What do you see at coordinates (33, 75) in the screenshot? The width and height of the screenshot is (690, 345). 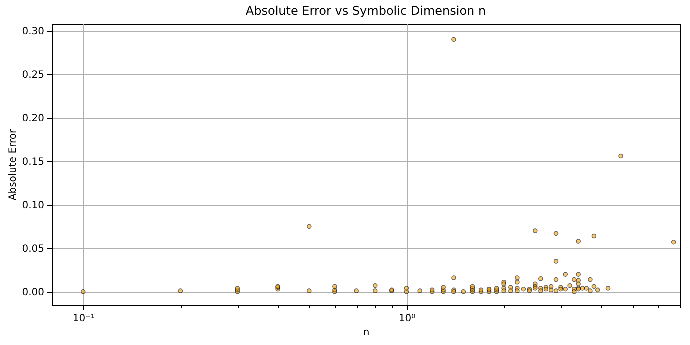 I see `y-tick-label: 0.25` at bounding box center [33, 75].